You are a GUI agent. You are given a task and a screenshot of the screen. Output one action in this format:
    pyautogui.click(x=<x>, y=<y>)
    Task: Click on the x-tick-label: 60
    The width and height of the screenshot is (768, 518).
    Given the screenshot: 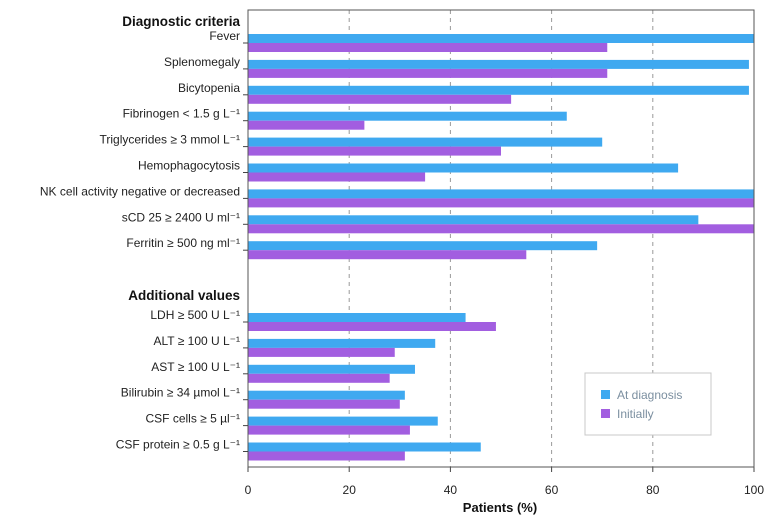 What is the action you would take?
    pyautogui.click(x=552, y=490)
    